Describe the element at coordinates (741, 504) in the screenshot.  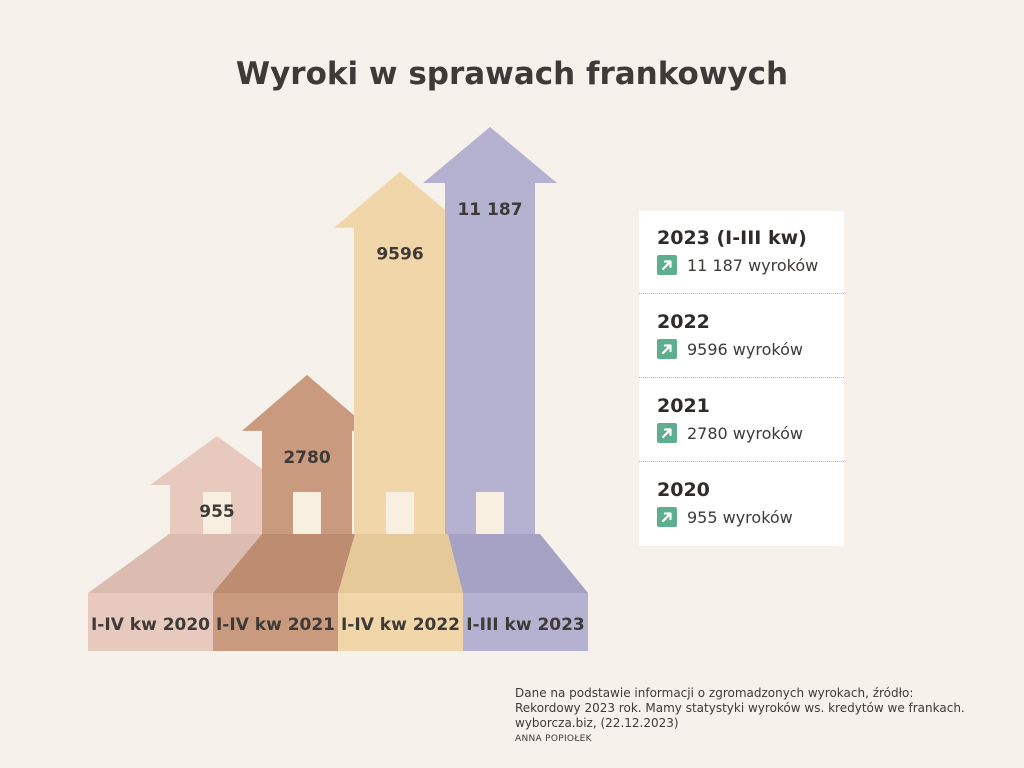
I see `legend-item-2020: 2020 955 wyroków` at that location.